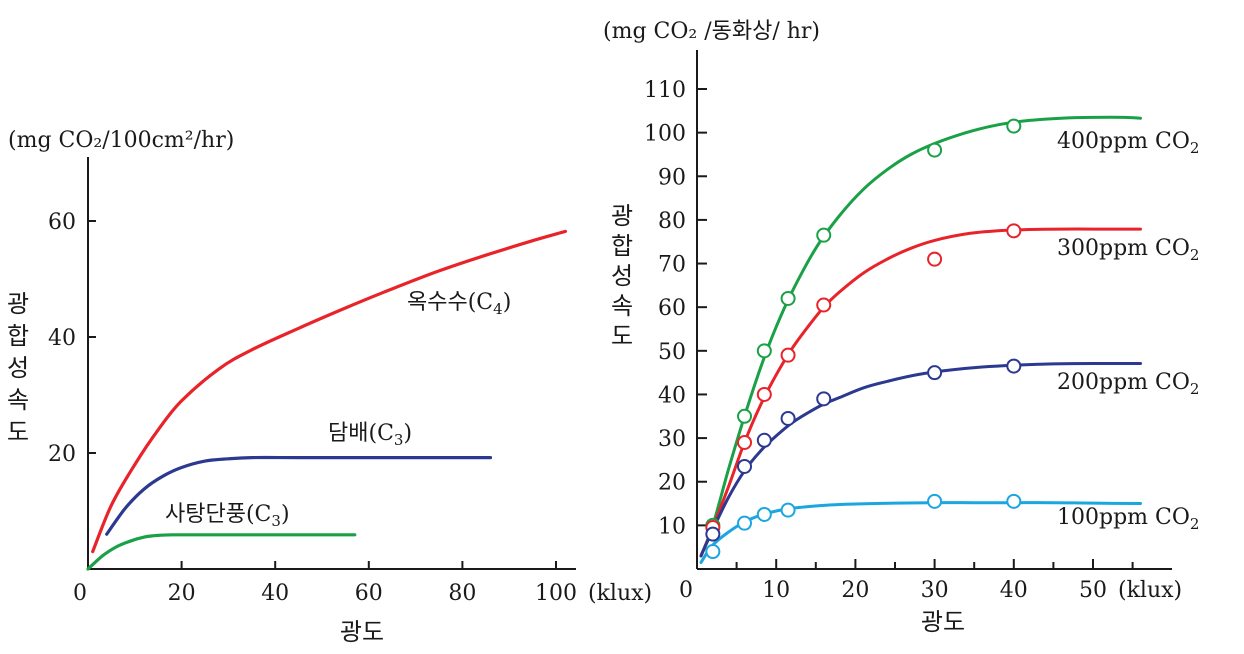 The width and height of the screenshot is (1244, 654). What do you see at coordinates (776, 590) in the screenshot?
I see `right-x-tick-label: 10` at bounding box center [776, 590].